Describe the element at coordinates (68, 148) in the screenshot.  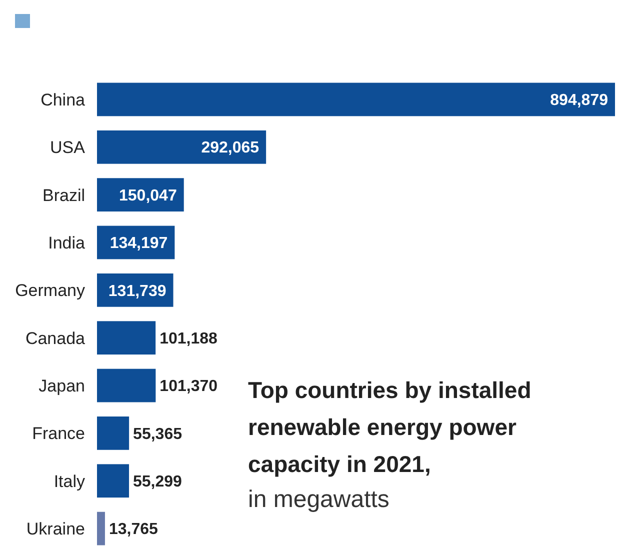
I see `y-tick-label: USA` at that location.